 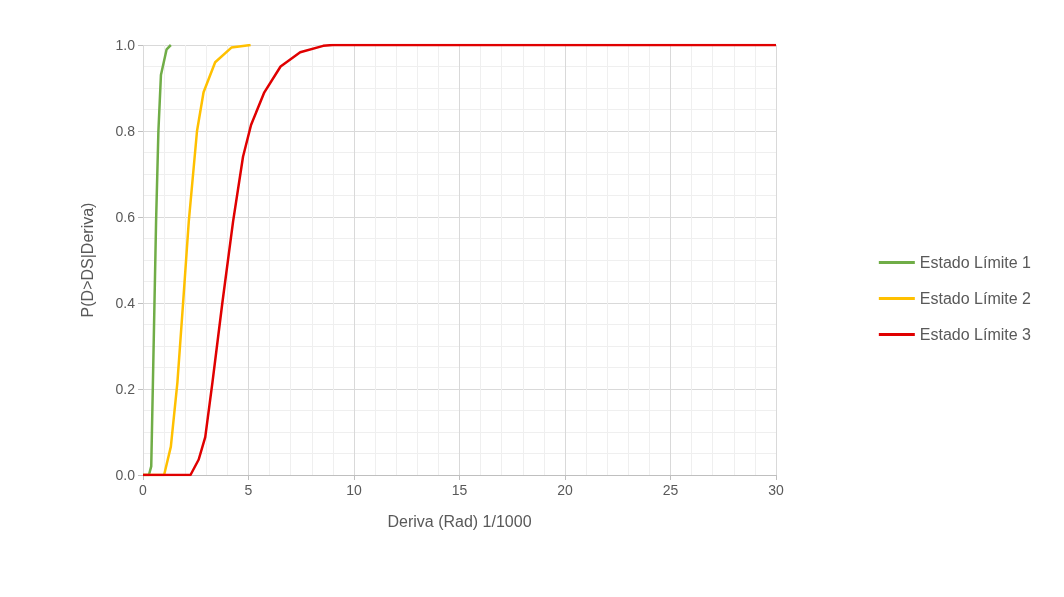 I want to click on x-tick-label: 30, so click(x=776, y=490).